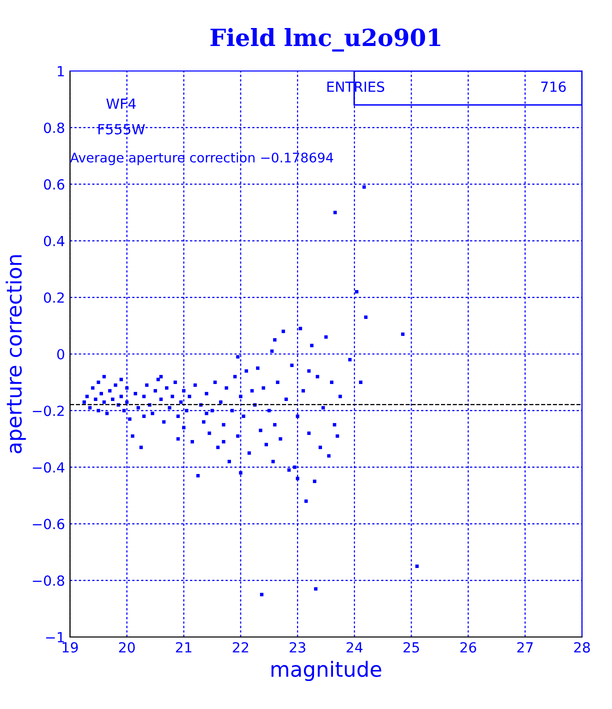 The height and width of the screenshot is (709, 612). I want to click on y-tick-label: 0.8, so click(54, 128).